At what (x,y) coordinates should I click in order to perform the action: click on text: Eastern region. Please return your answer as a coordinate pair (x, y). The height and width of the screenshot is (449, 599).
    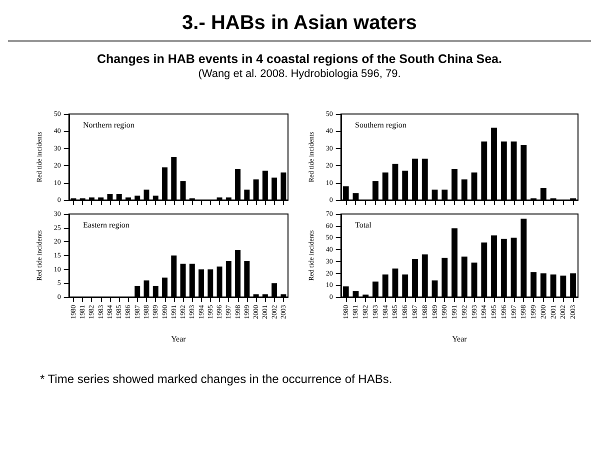
    Looking at the image, I should click on (106, 225).